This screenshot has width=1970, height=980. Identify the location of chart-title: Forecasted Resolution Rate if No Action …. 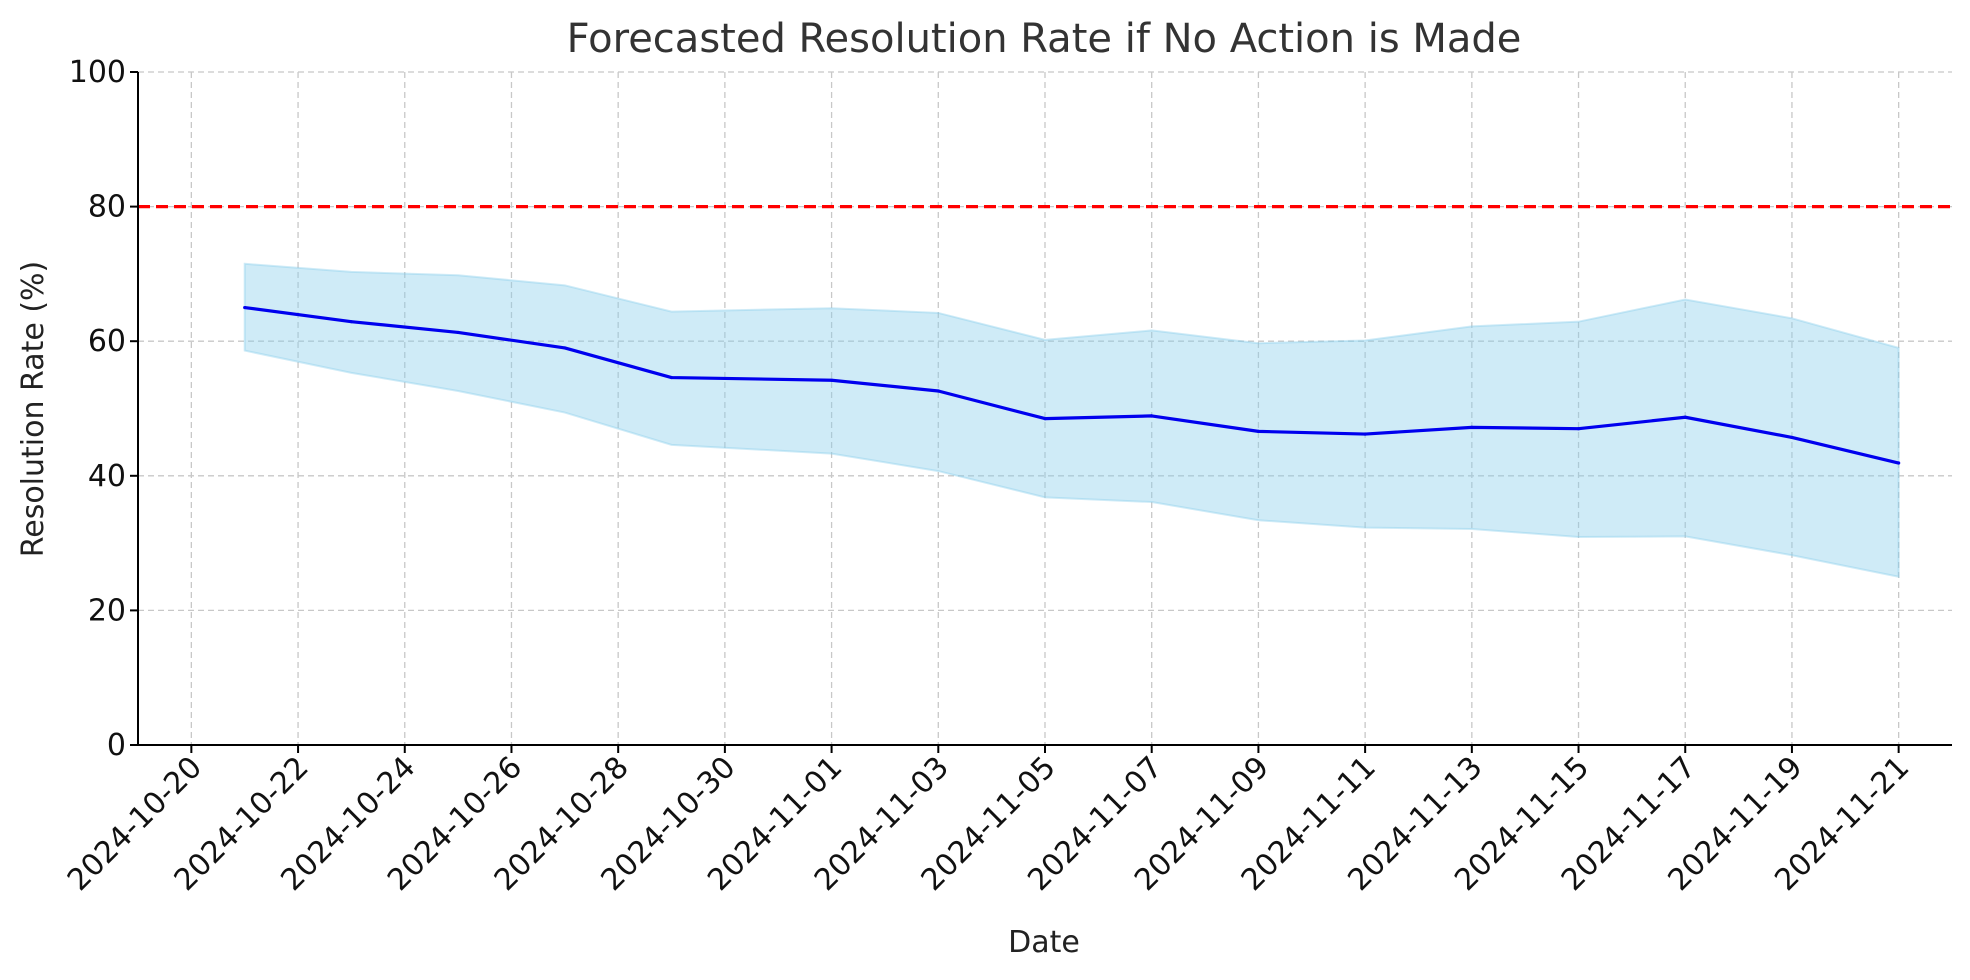
(1044, 39).